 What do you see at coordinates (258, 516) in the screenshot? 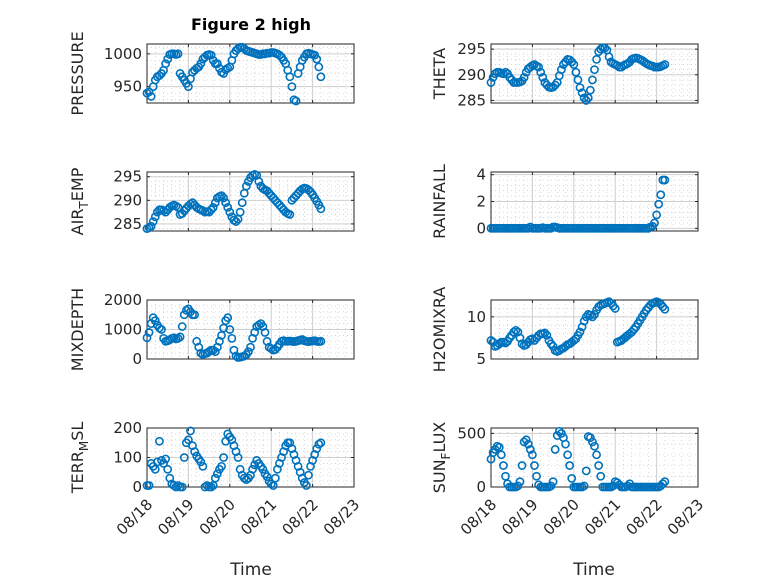
I see `x-tick-label: 08/21` at bounding box center [258, 516].